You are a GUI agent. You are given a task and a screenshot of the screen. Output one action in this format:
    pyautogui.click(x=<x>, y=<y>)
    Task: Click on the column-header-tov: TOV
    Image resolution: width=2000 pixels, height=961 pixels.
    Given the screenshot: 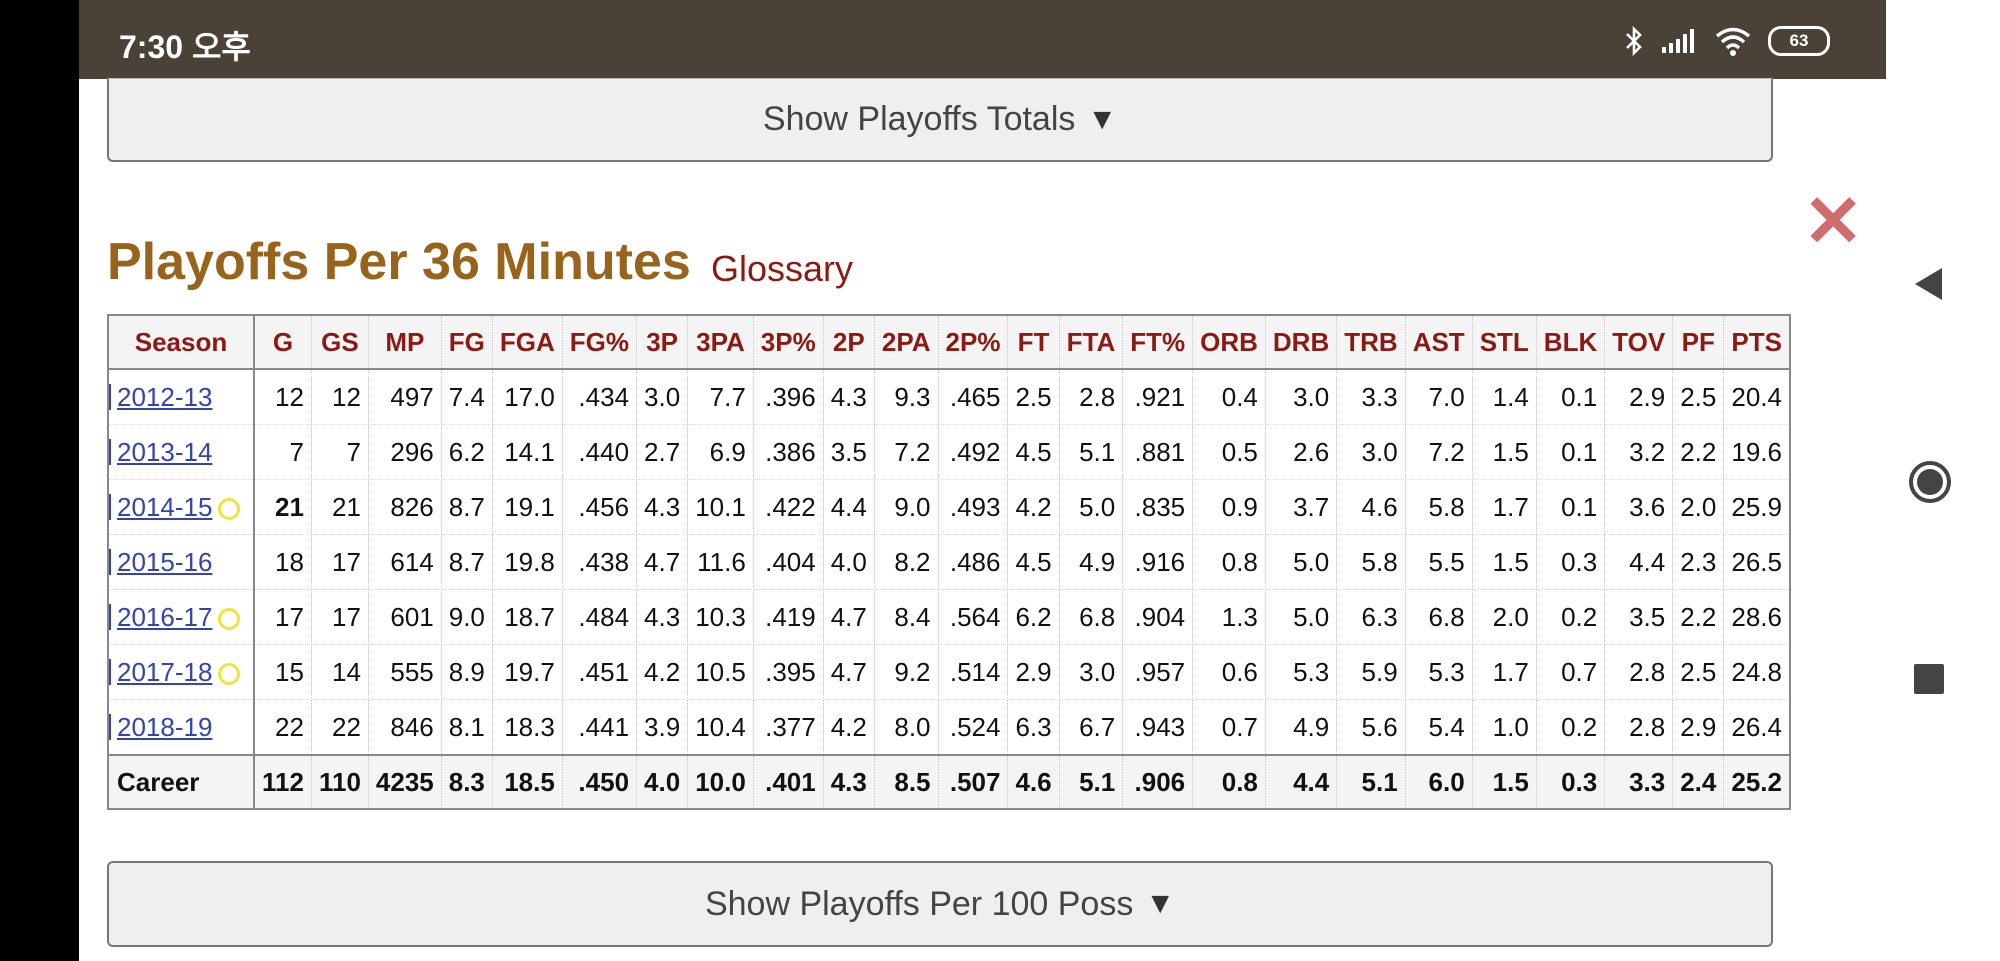 What is the action you would take?
    pyautogui.click(x=1639, y=342)
    